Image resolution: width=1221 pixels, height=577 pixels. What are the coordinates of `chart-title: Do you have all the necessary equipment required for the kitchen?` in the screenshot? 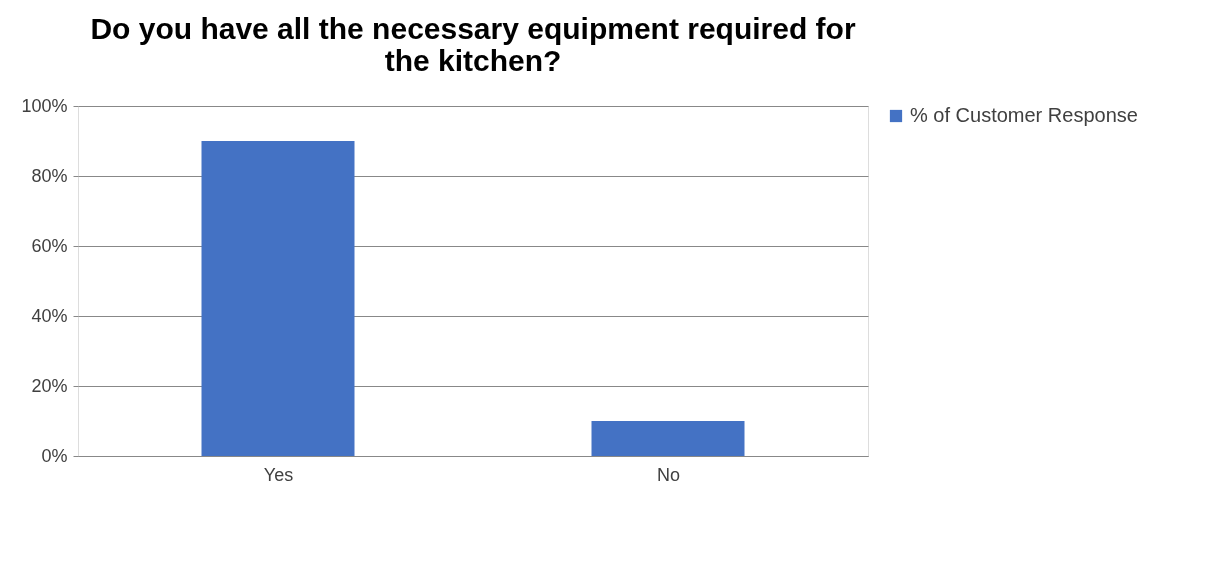 It's located at (473, 44).